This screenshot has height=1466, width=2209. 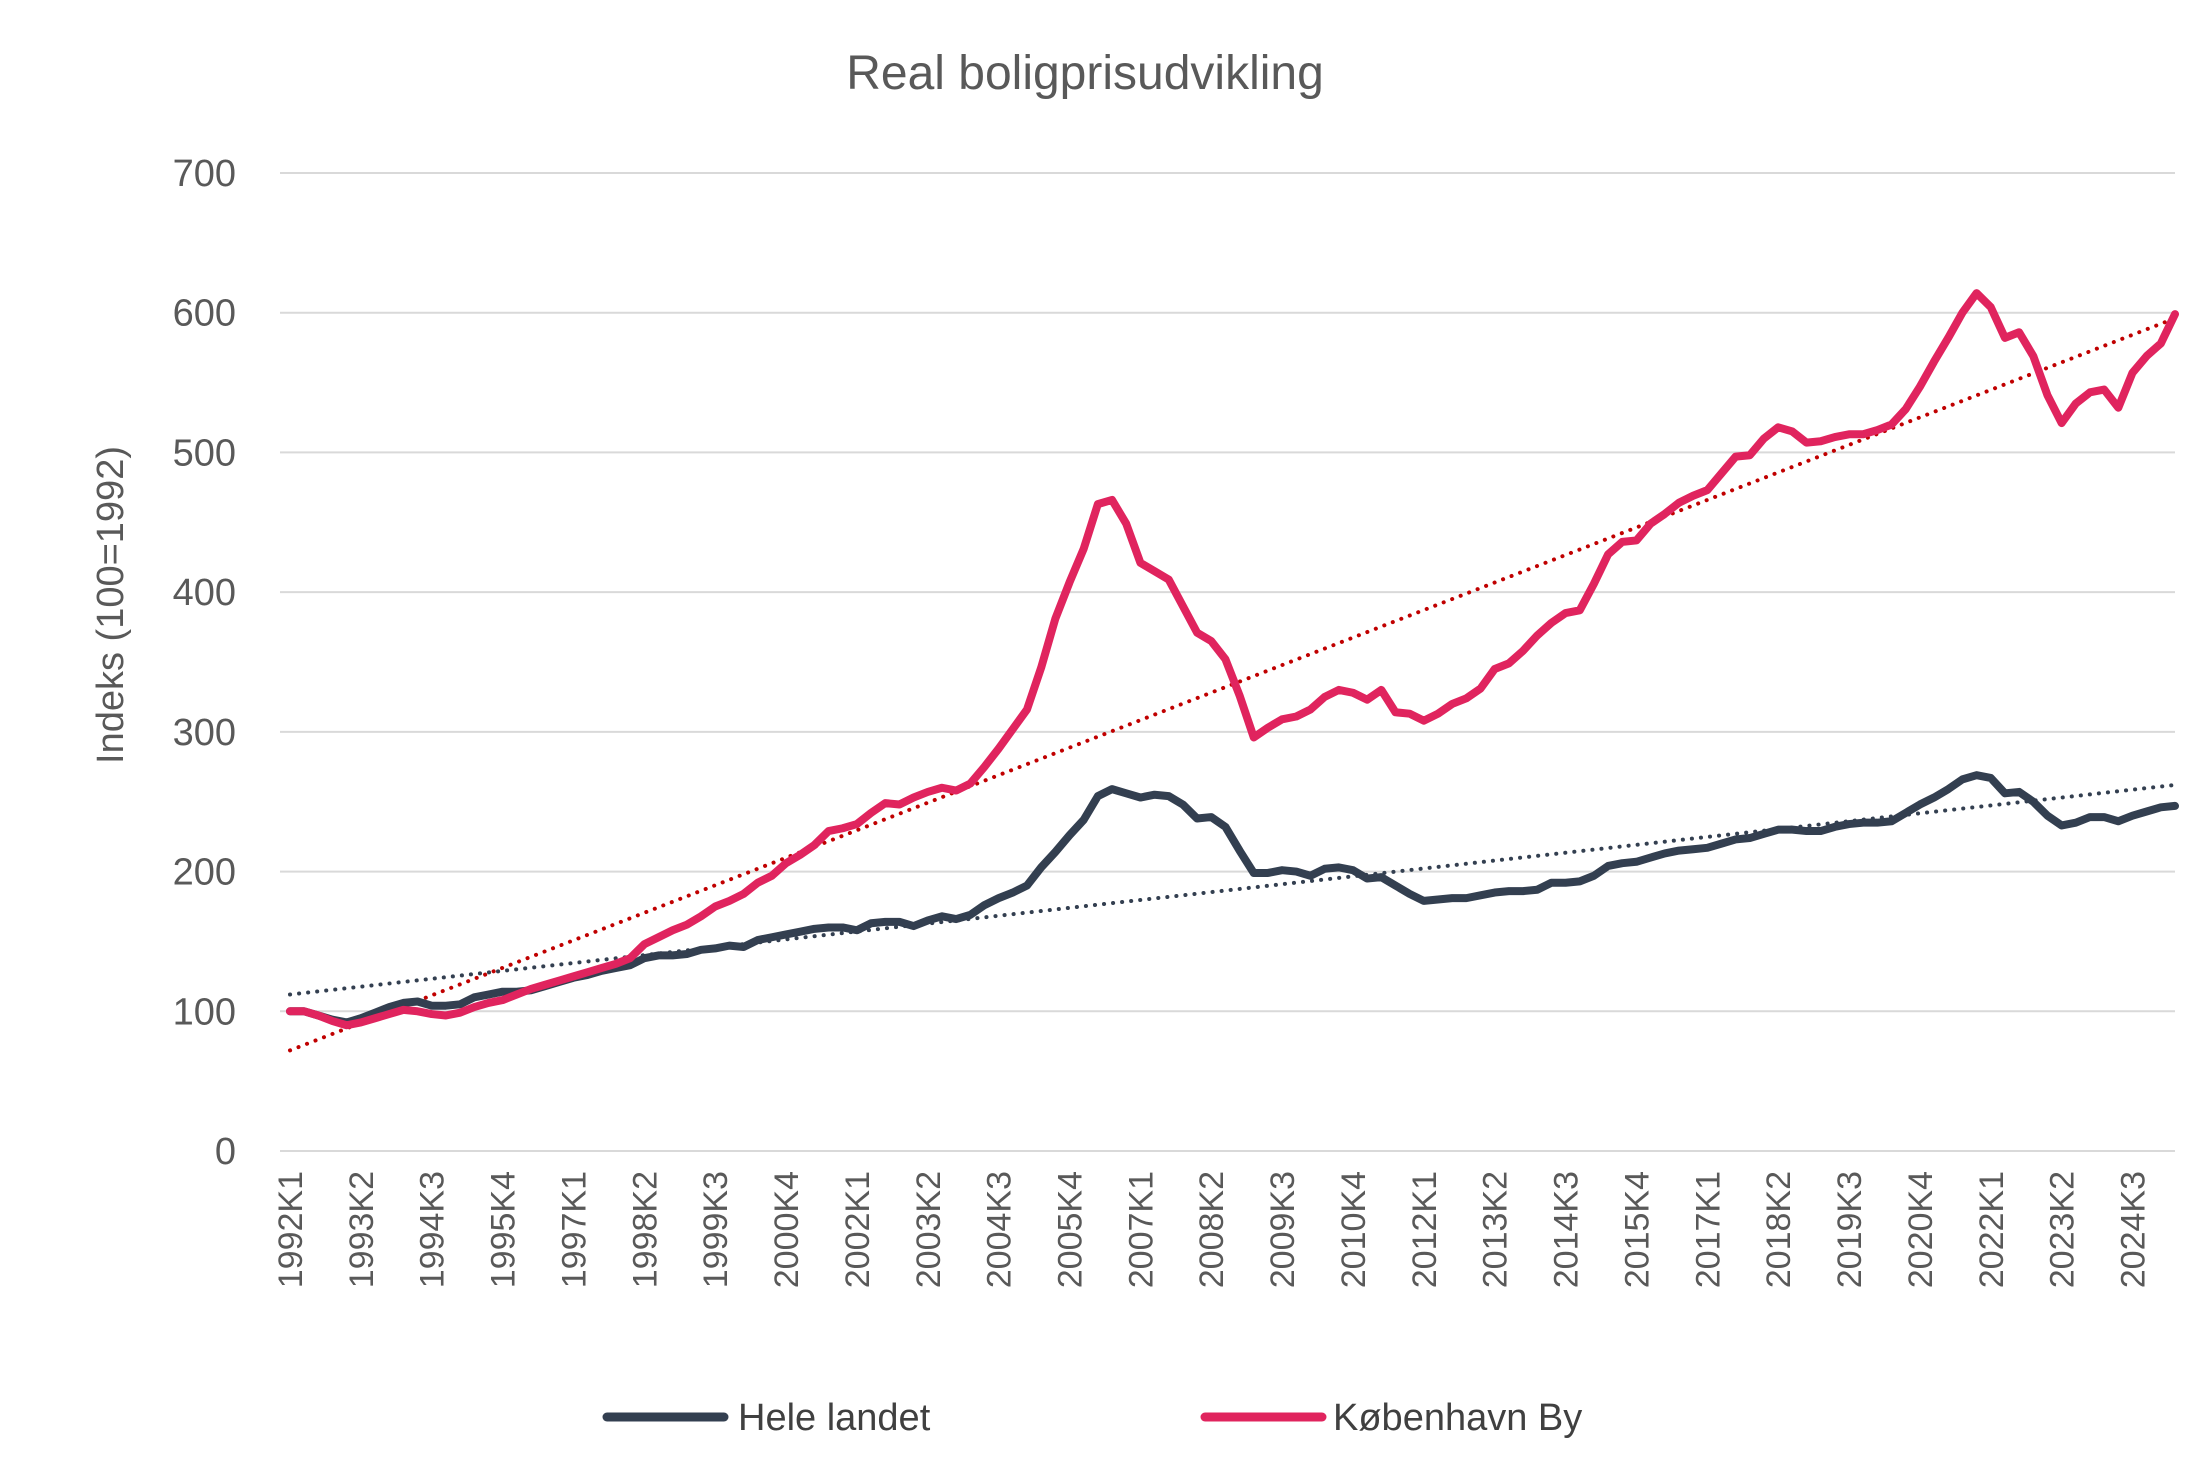 I want to click on x-tick-label: 2005K4, so click(x=1071, y=1229).